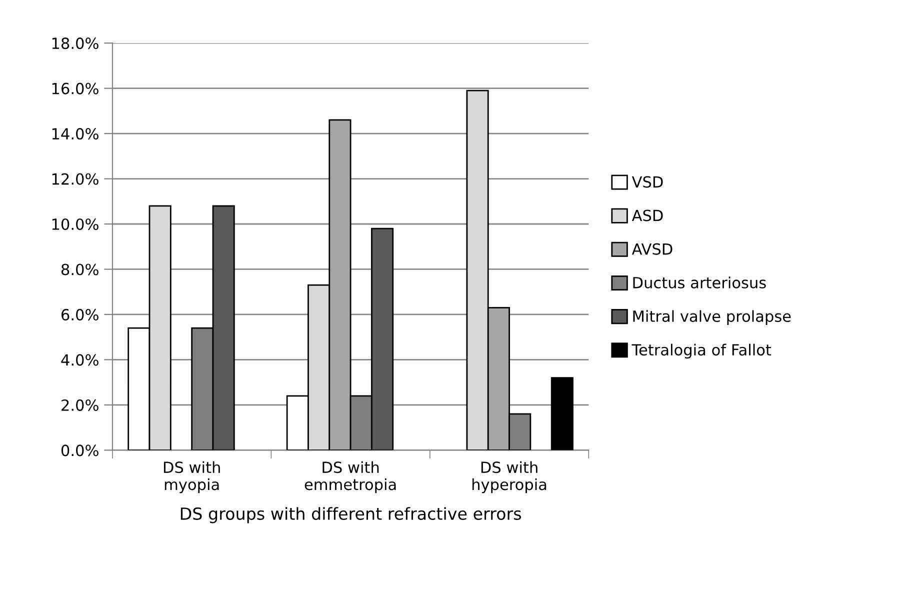 The image size is (907, 590). What do you see at coordinates (712, 317) in the screenshot?
I see `legend-label: Mitral valve prolapse` at bounding box center [712, 317].